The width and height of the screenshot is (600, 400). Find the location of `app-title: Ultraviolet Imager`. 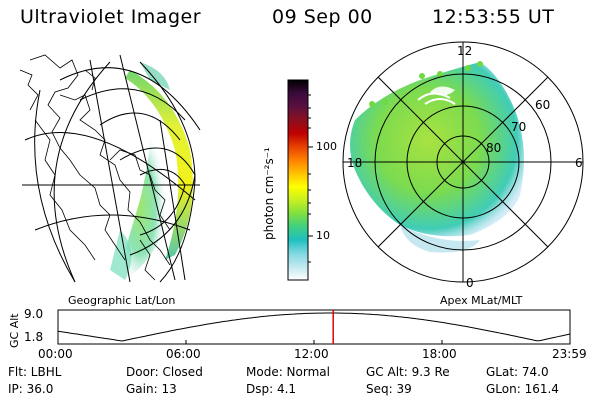

app-title: Ultraviolet Imager is located at coordinates (111, 17).